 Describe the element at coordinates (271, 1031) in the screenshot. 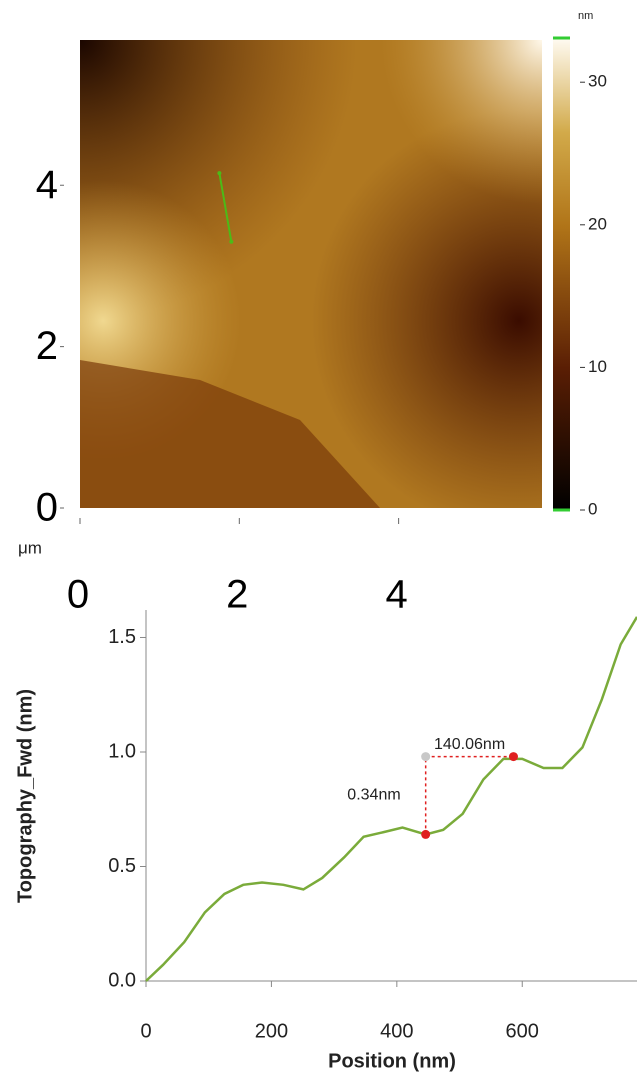

I see `x-tick-label: 200` at that location.